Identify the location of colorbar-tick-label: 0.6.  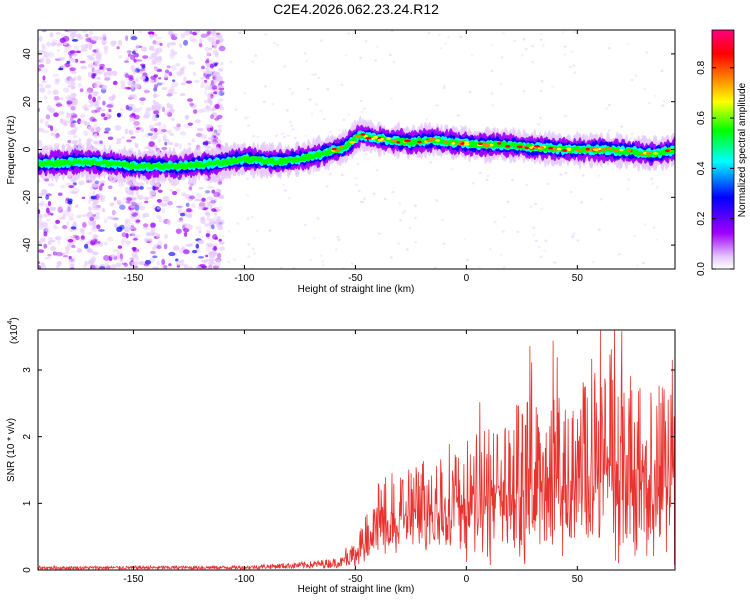
(701, 118).